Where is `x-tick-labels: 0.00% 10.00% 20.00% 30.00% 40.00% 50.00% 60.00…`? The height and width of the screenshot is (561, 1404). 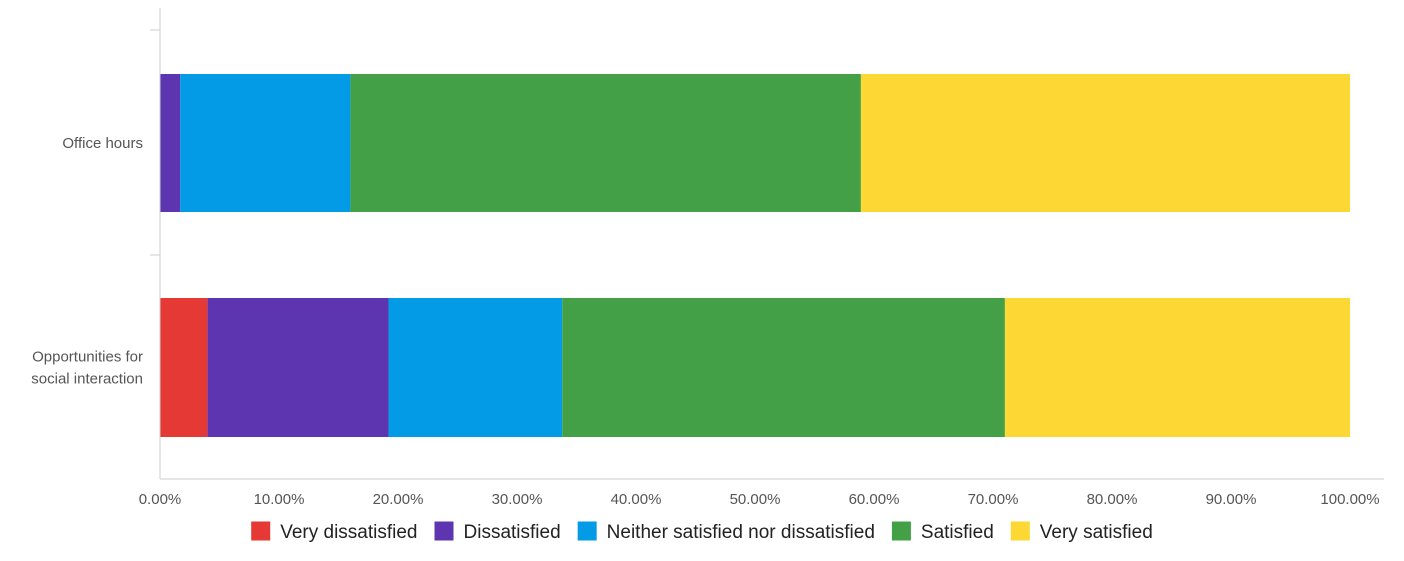 x-tick-labels: 0.00% 10.00% 20.00% 30.00% 40.00% 50.00% 60.00… is located at coordinates (759, 499).